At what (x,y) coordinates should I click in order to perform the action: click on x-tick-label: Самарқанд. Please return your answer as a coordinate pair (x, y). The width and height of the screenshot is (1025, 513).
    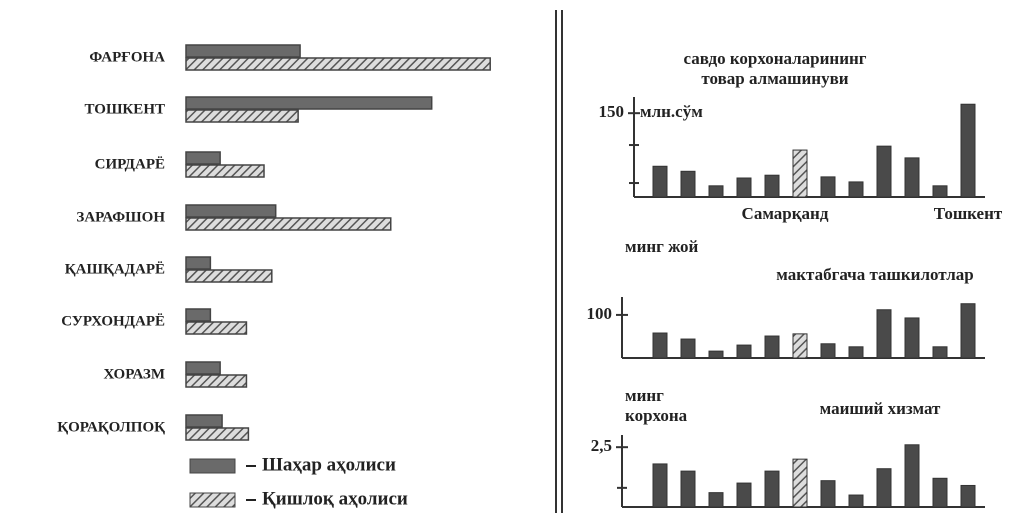
    Looking at the image, I should click on (785, 213).